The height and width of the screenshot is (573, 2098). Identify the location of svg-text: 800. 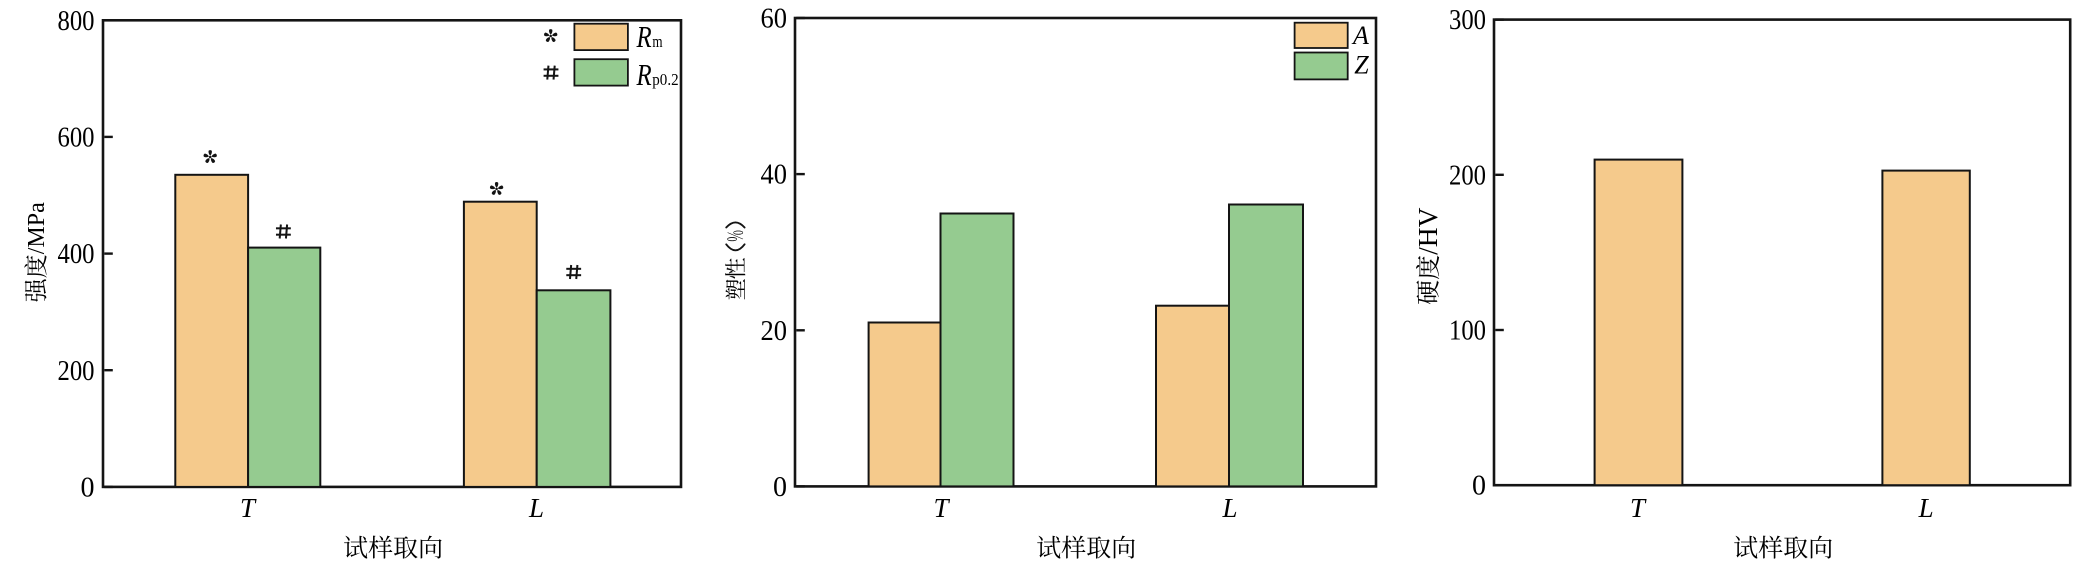
(76, 21).